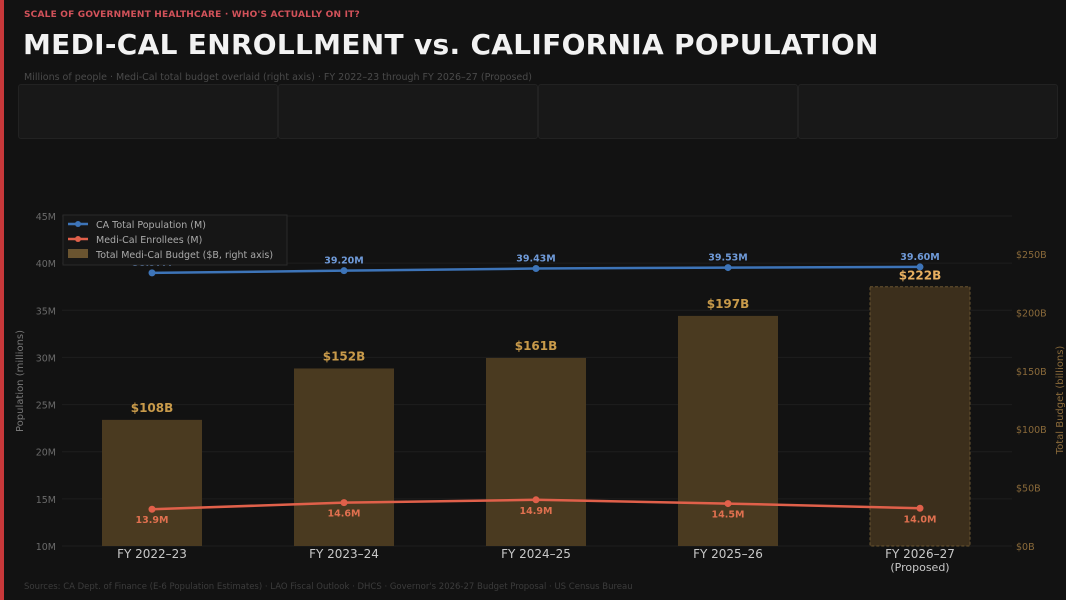 This screenshot has height=600, width=1066. What do you see at coordinates (536, 511) in the screenshot?
I see `enrollees-label: 14.9M` at bounding box center [536, 511].